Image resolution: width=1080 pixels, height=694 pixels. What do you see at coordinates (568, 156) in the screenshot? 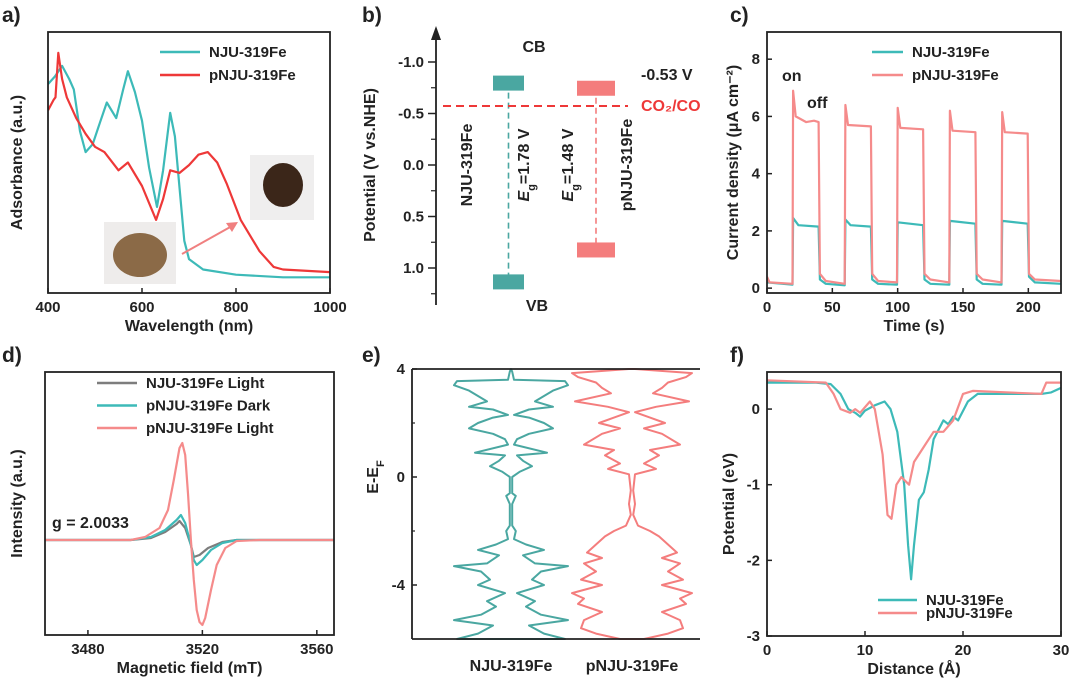
I see `eg-value: =1.48 V` at bounding box center [568, 156].